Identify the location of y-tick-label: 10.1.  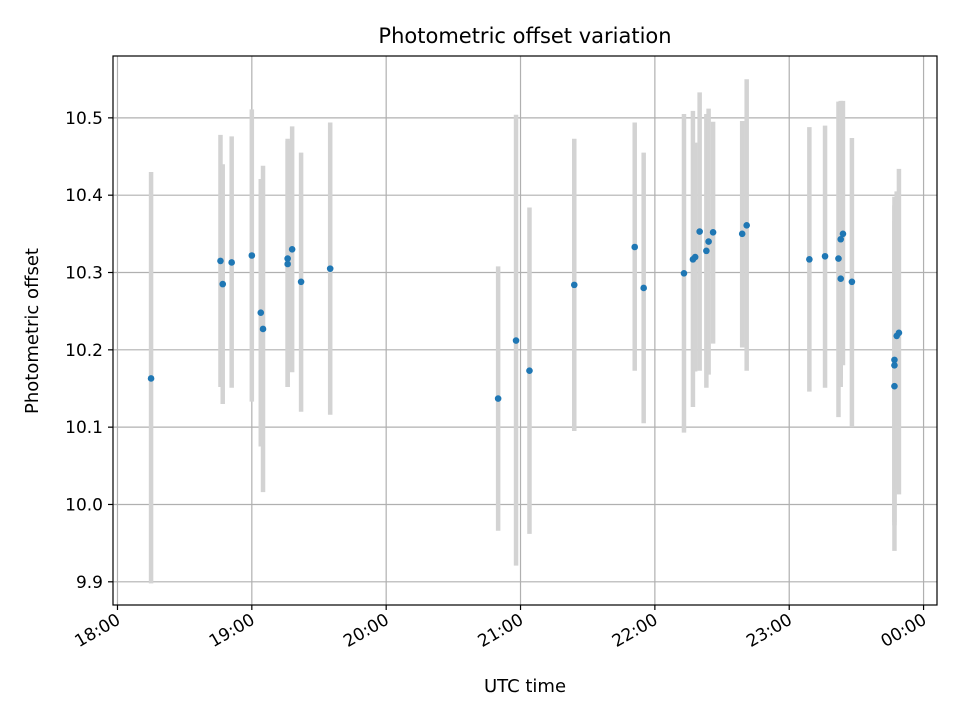
(84, 428).